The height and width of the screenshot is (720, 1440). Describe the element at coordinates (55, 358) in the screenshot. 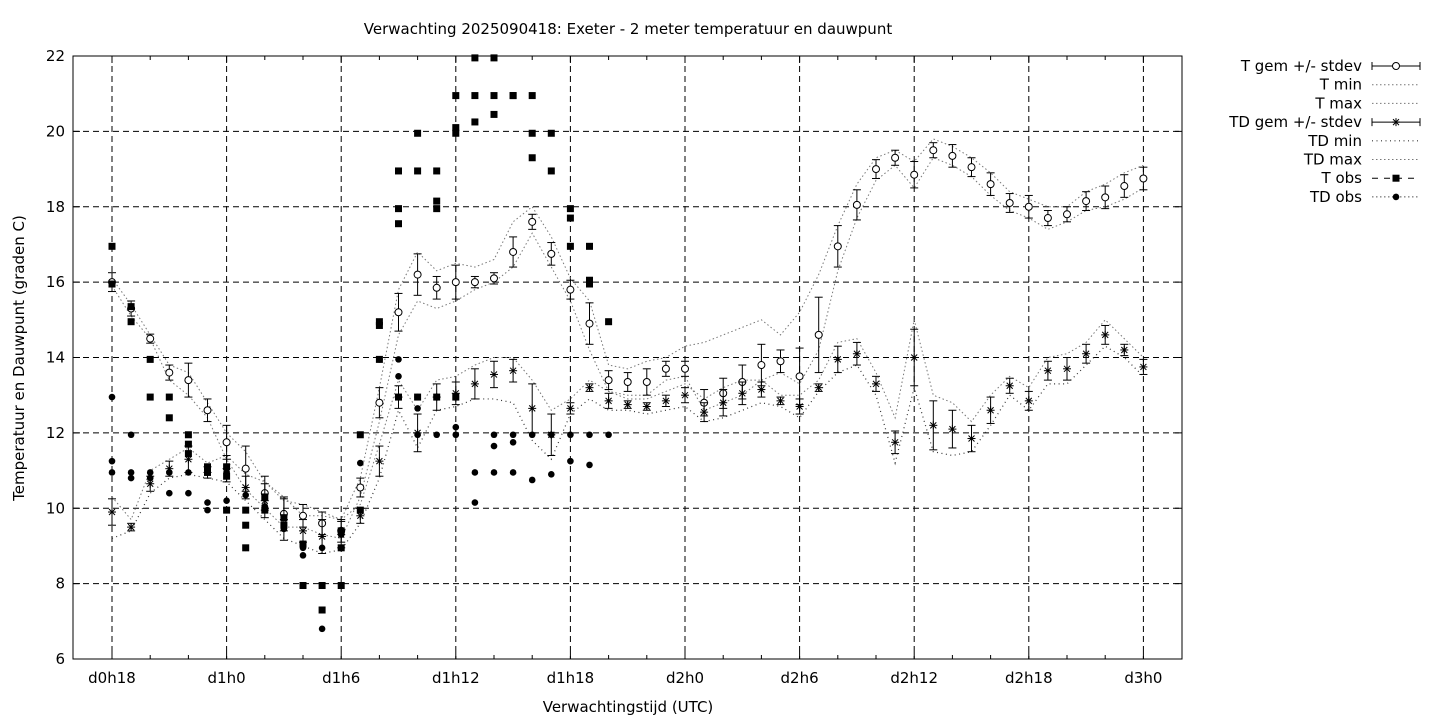

I see `y-tick-label: 14` at that location.